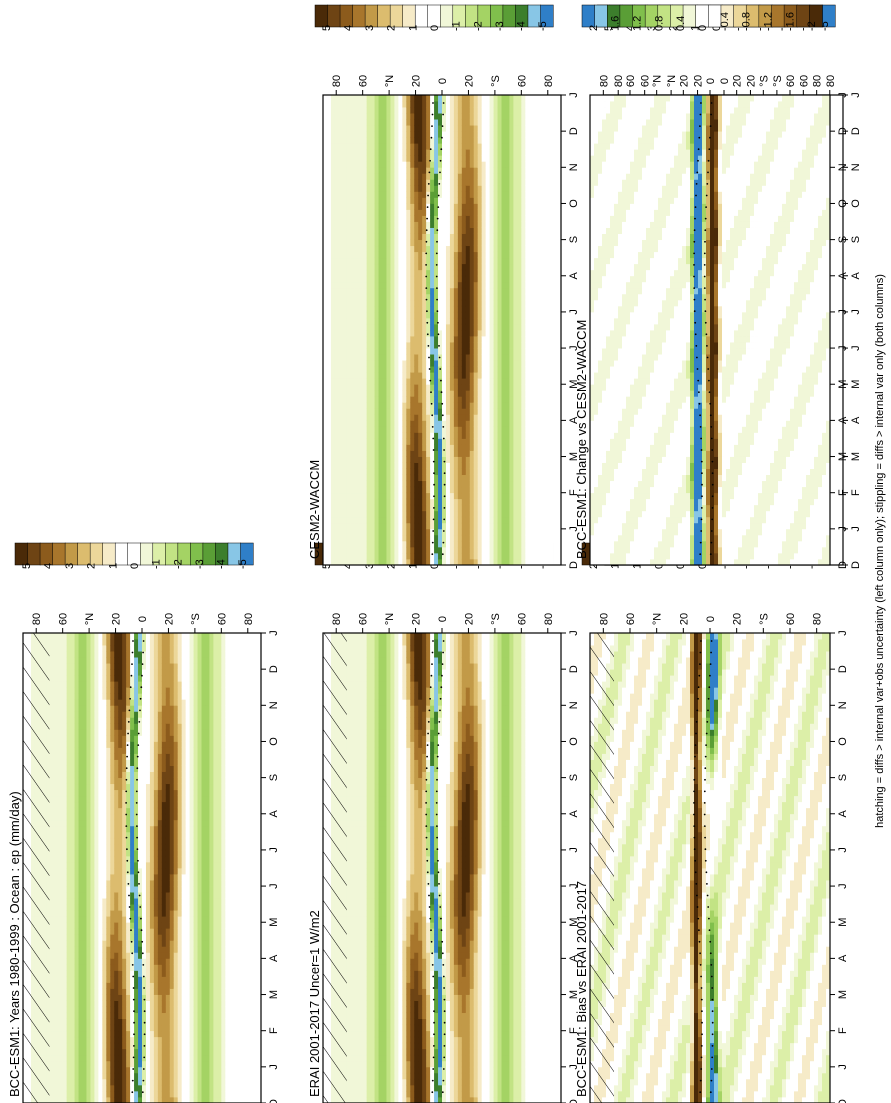  I want to click on lat-tick-label: 20, so click(169, 619).